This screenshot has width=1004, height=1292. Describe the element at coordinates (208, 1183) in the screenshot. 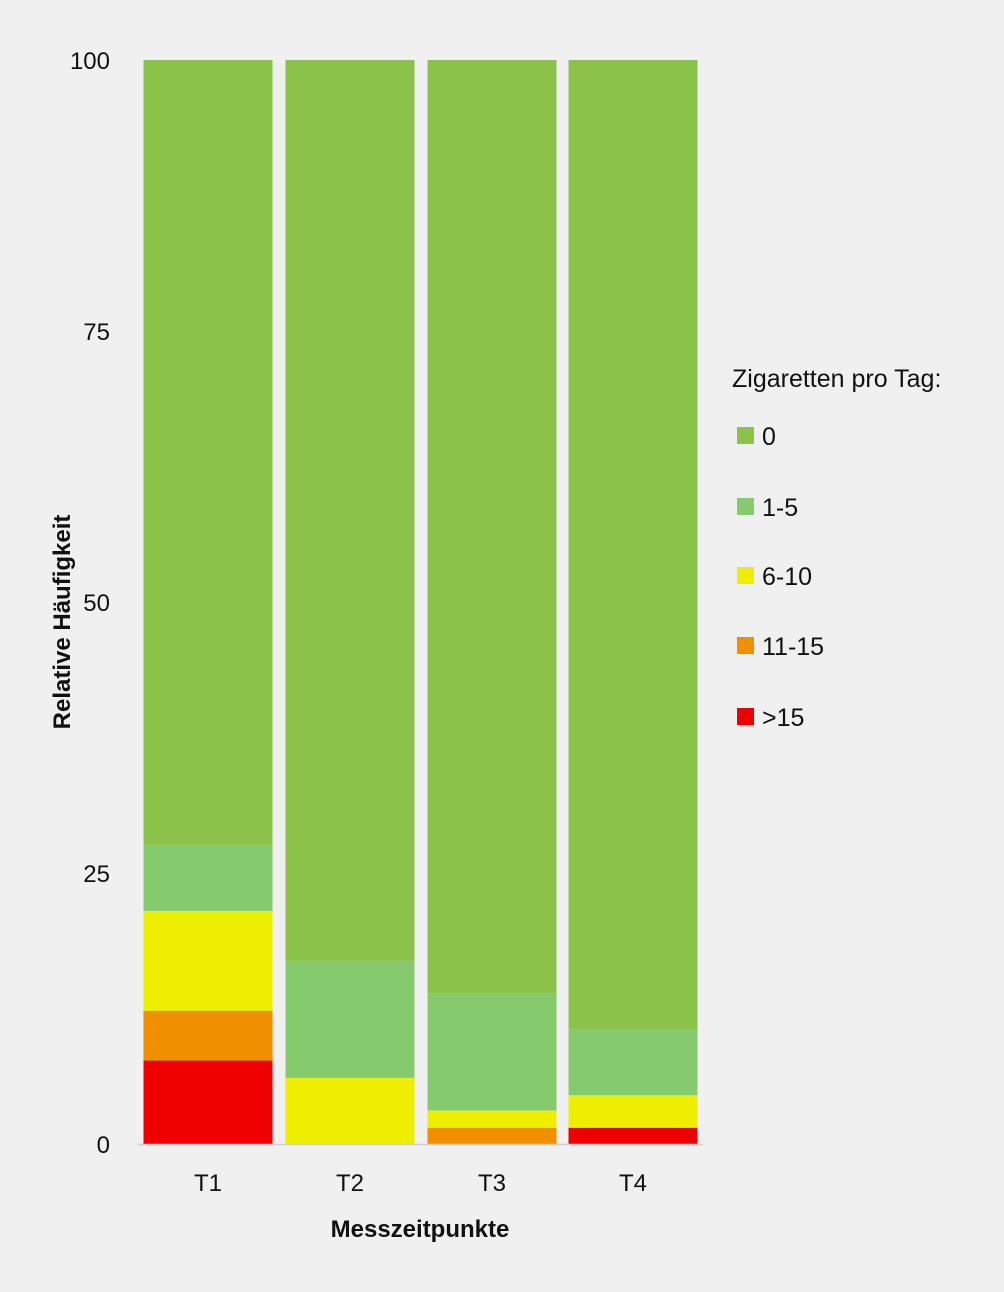

I see `x-tick-label-t1: T1` at that location.